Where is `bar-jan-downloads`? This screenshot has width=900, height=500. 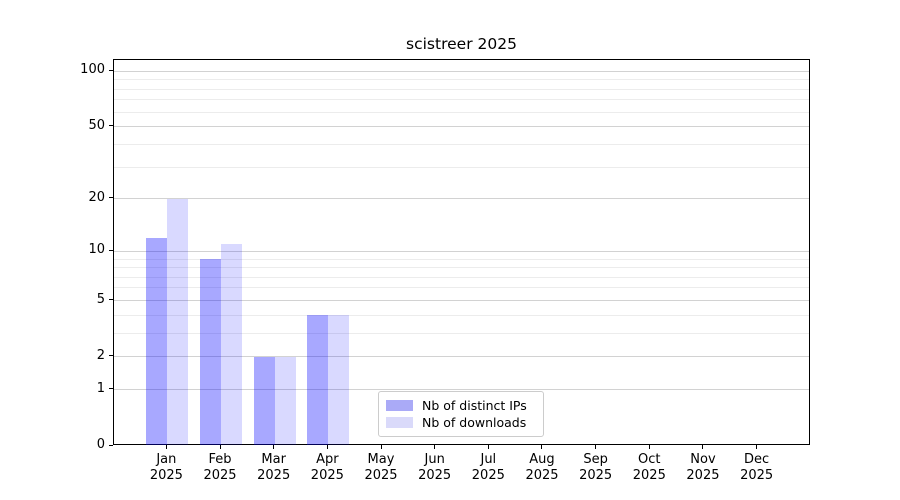
bar-jan-downloads is located at coordinates (178, 321).